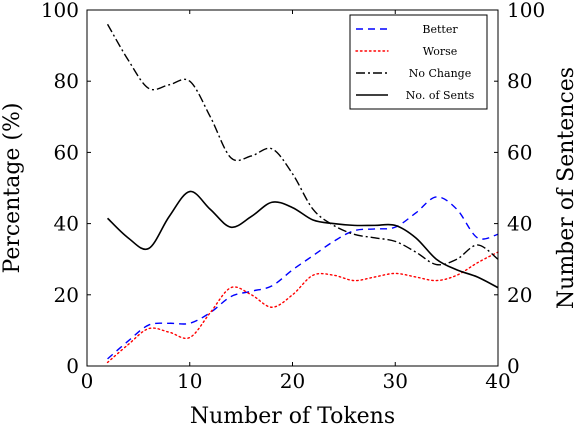  I want to click on y-axis-title-left: Percentage (%), so click(12, 188).